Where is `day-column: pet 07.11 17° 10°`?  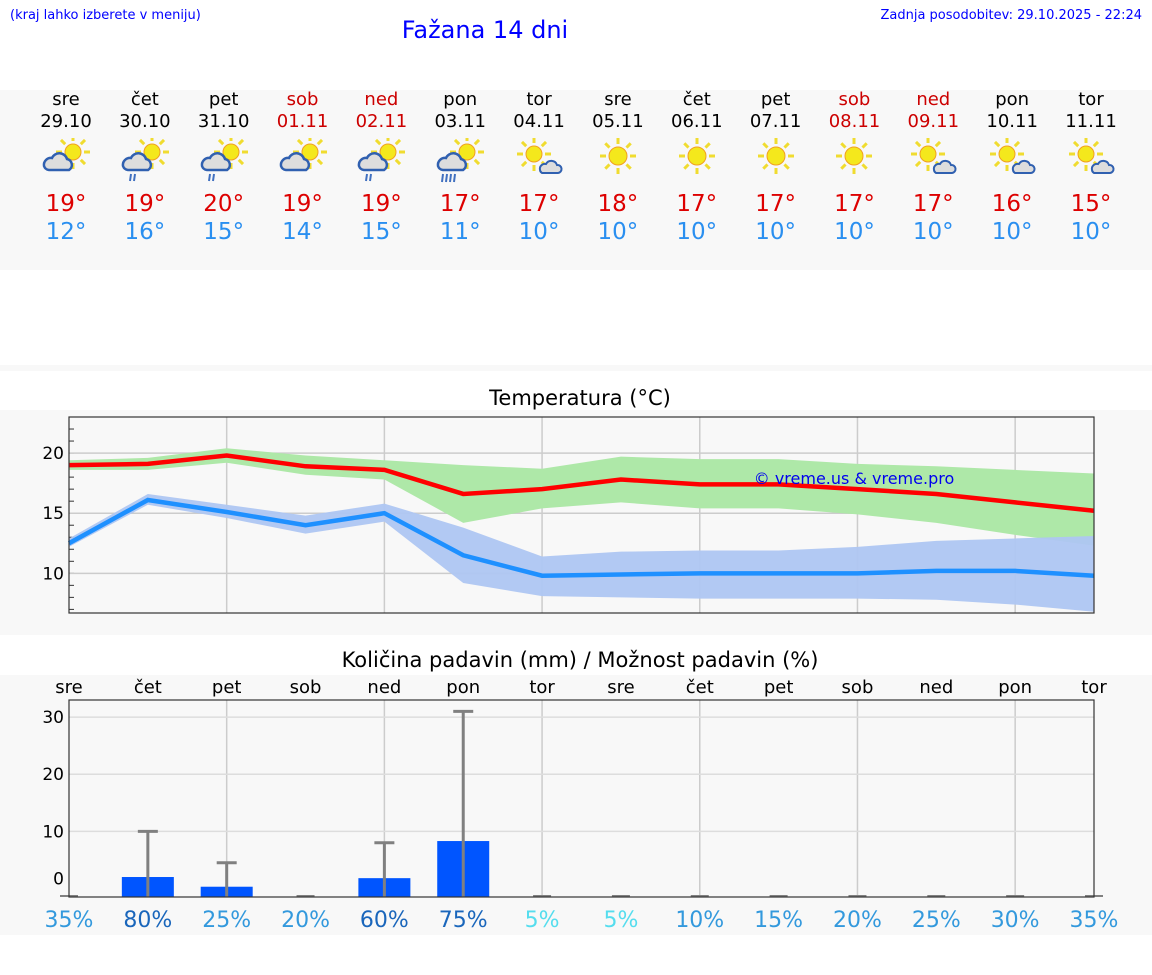 day-column: pet 07.11 17° 10° is located at coordinates (776, 168).